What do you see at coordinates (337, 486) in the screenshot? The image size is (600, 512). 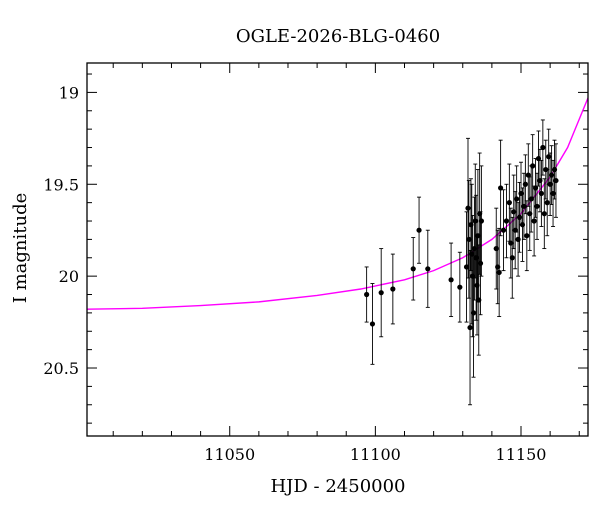 I see `x-axis-label: HJD - 2450000` at bounding box center [337, 486].